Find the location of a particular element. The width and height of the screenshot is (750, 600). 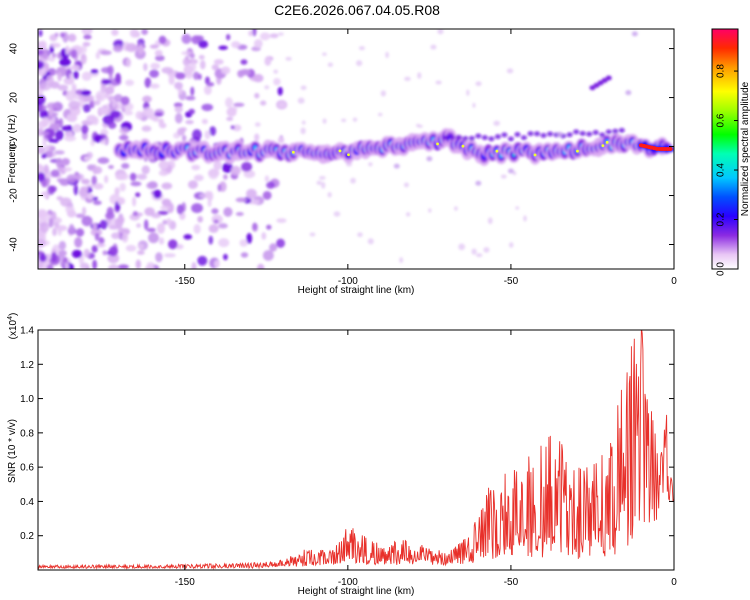

snr-x-tick-label: -150 is located at coordinates (185, 582).